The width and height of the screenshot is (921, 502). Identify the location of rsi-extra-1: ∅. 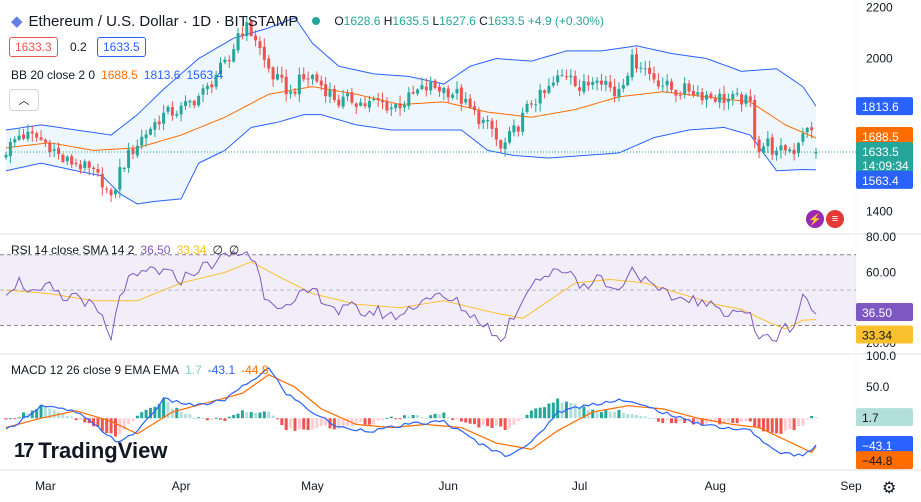
(217, 250).